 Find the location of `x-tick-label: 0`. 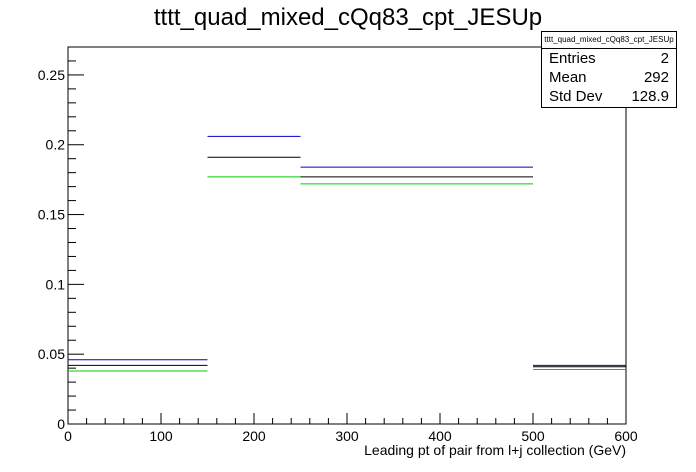

x-tick-label: 0 is located at coordinates (68, 436).